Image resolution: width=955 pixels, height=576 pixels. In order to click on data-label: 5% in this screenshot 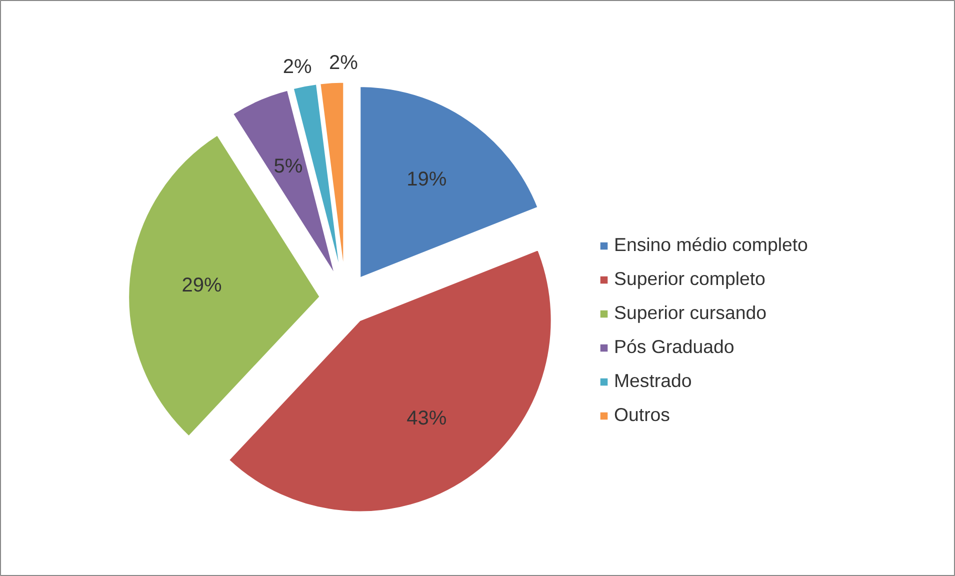, I will do `click(288, 167)`.